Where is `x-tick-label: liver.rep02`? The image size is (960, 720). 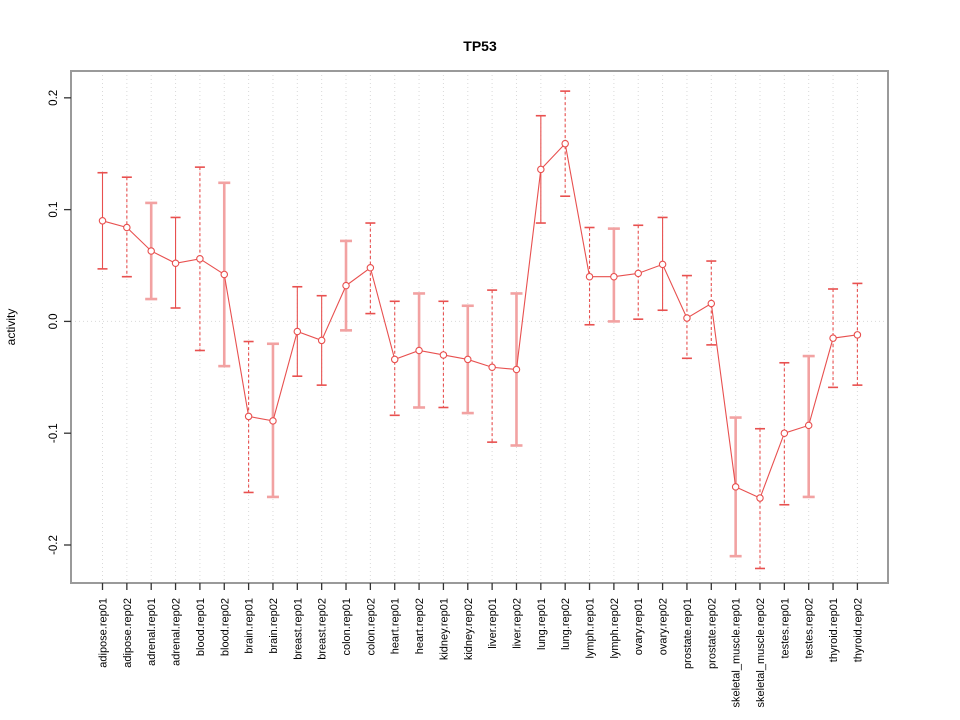
x-tick-label: liver.rep02 is located at coordinates (517, 623).